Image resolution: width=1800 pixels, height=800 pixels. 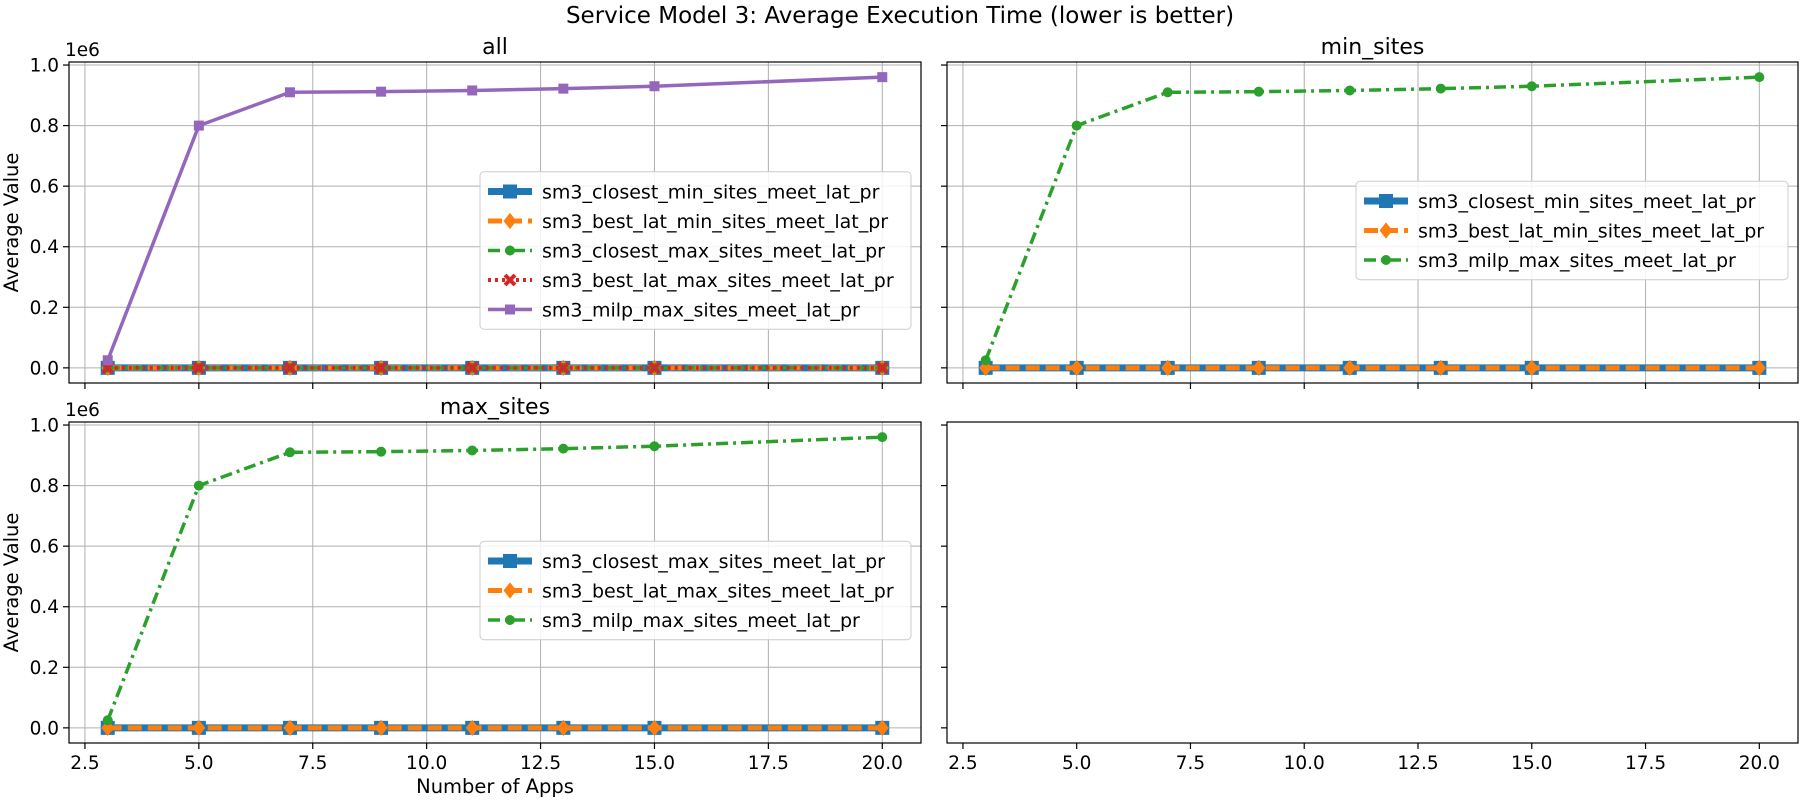 What do you see at coordinates (768, 763) in the screenshot?
I see `x-tick-label: 17.5` at bounding box center [768, 763].